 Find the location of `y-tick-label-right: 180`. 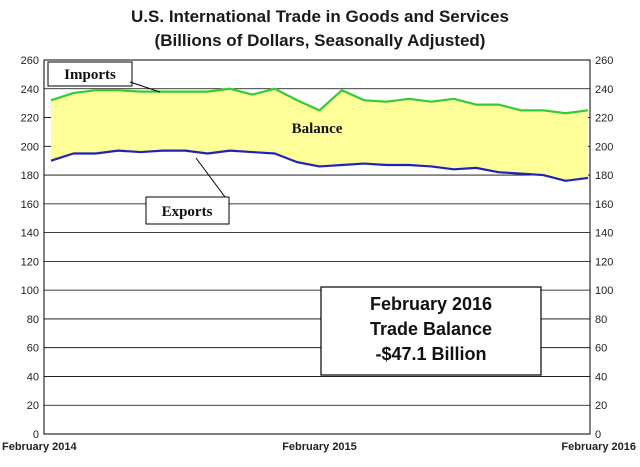

y-tick-label-right: 180 is located at coordinates (604, 176).